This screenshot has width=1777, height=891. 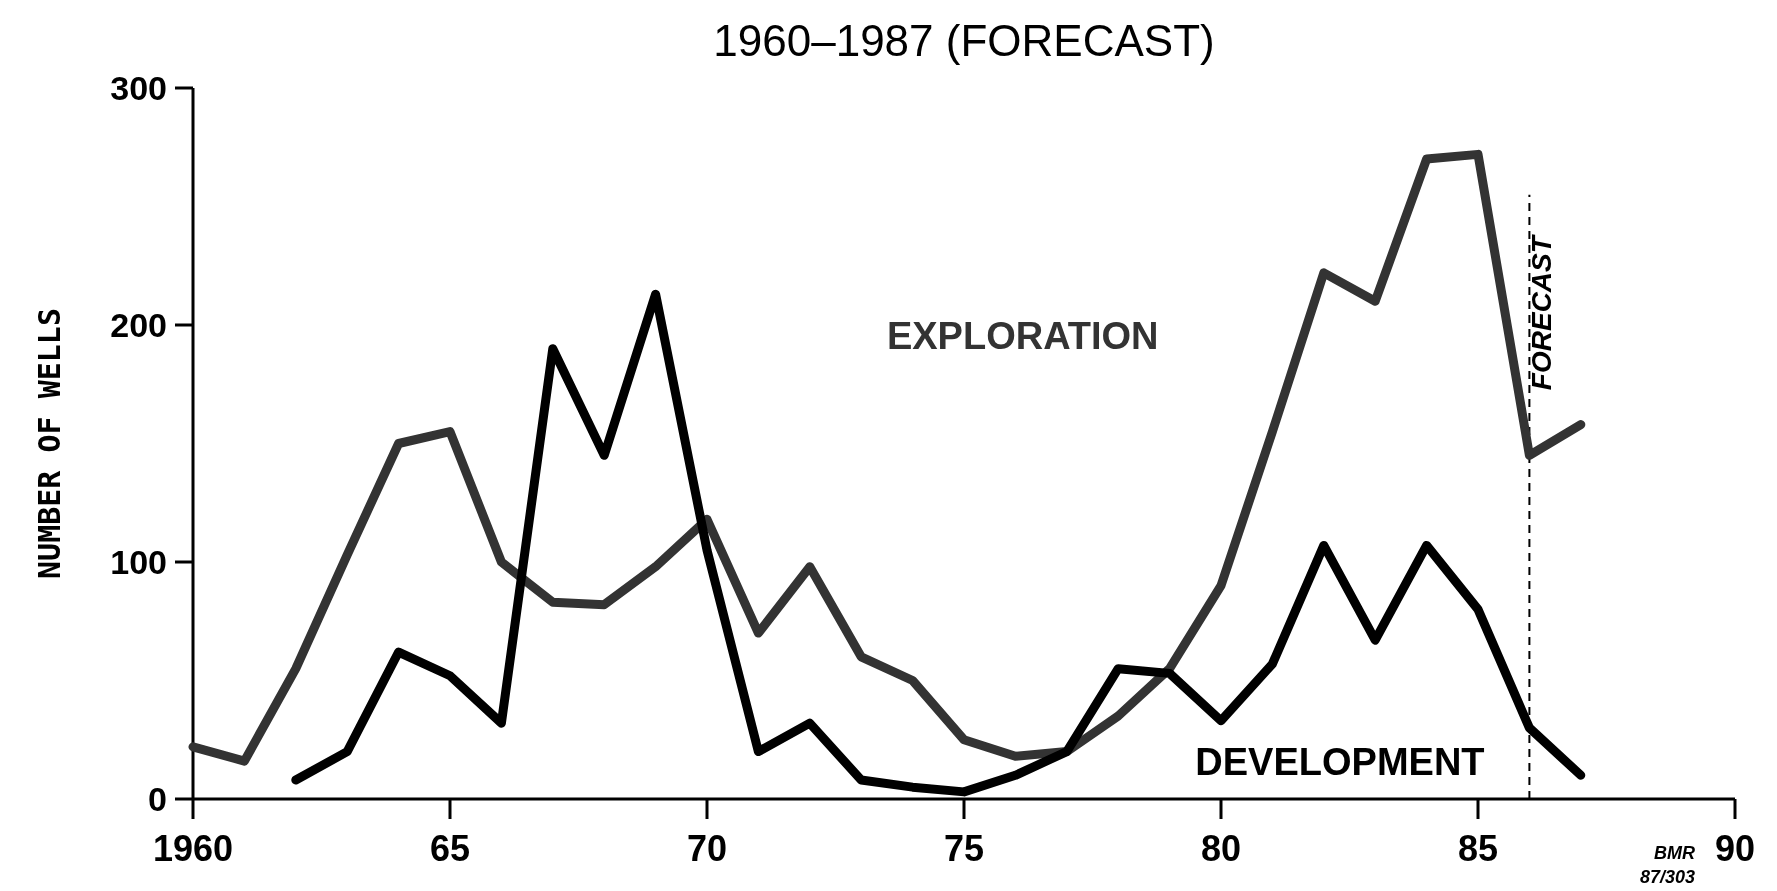 I want to click on x-tick-label: 90, so click(x=1735, y=848).